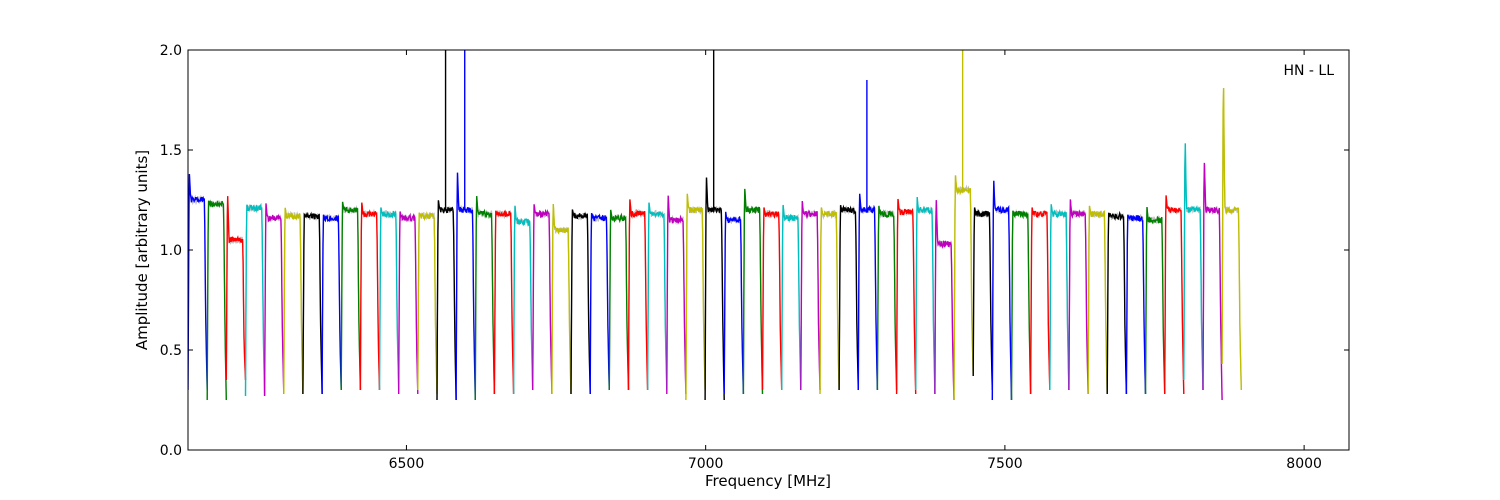 Image resolution: width=1500 pixels, height=500 pixels. What do you see at coordinates (1005, 464) in the screenshot?
I see `x-tick-label: 7500` at bounding box center [1005, 464].